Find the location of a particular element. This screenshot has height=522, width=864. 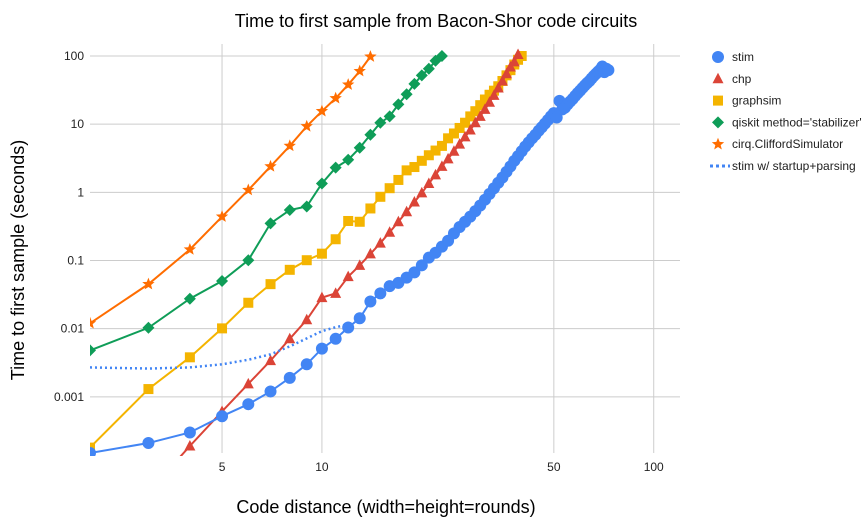

y-tick-label: 0.01 is located at coordinates (73, 329).